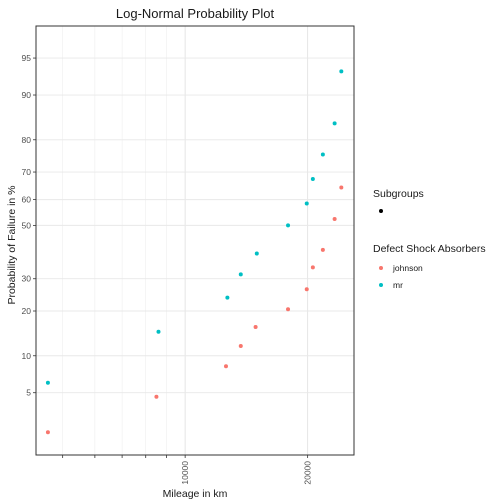  I want to click on legend-label-mr: mr, so click(398, 285).